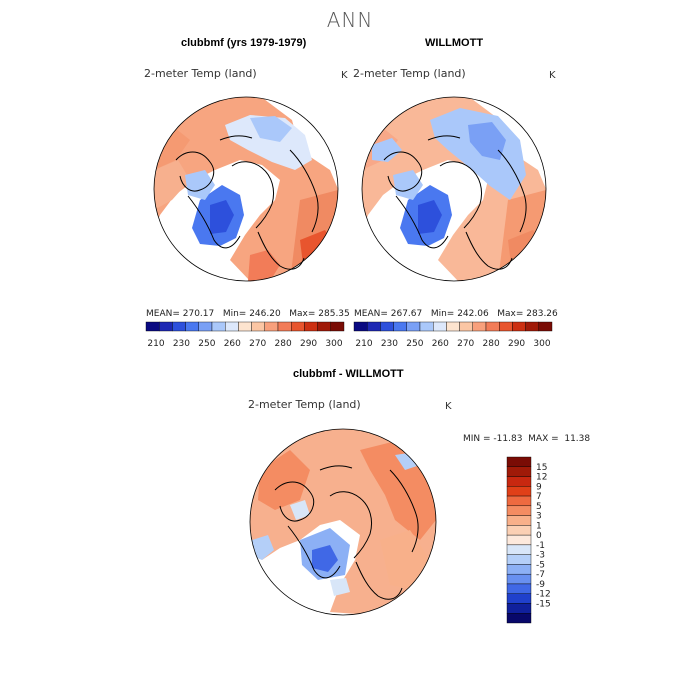 Image resolution: width=700 pixels, height=700 pixels. What do you see at coordinates (389, 344) in the screenshot?
I see `obs-colorbar-label: 230` at bounding box center [389, 344].